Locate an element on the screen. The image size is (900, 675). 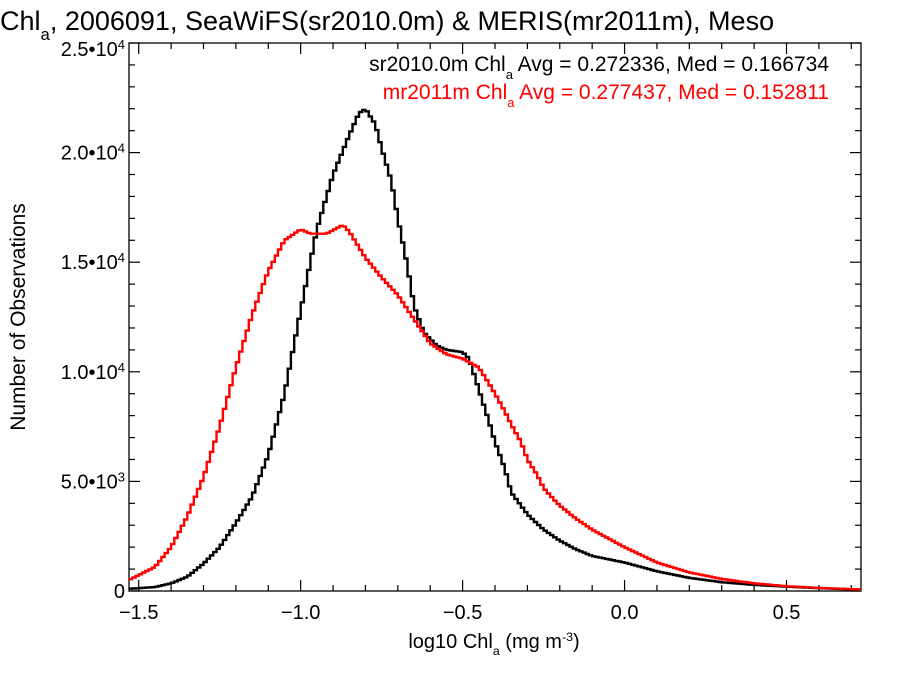
x-tick-label: −1.0 is located at coordinates (300, 613).